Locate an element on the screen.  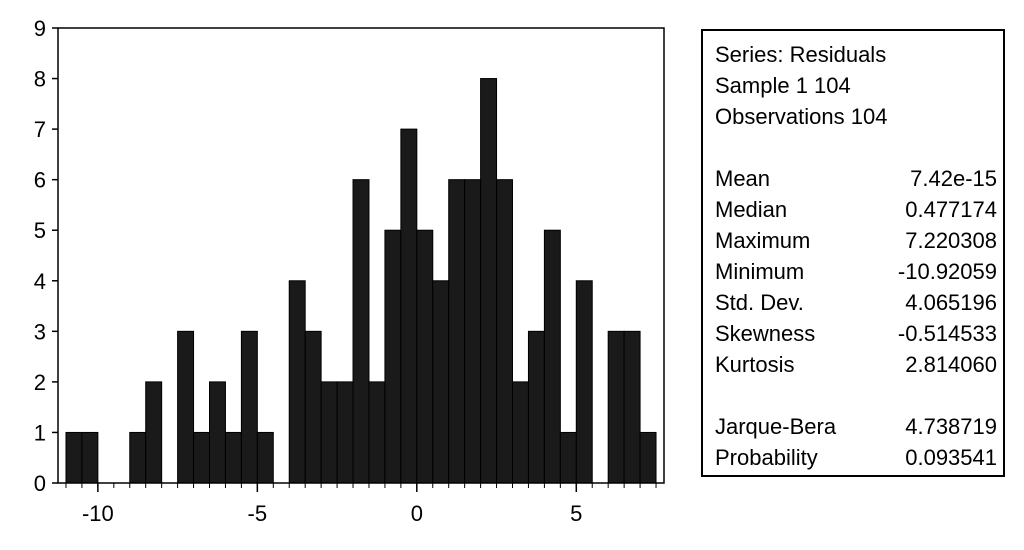
y-tick-label: 3 is located at coordinates (40, 331).